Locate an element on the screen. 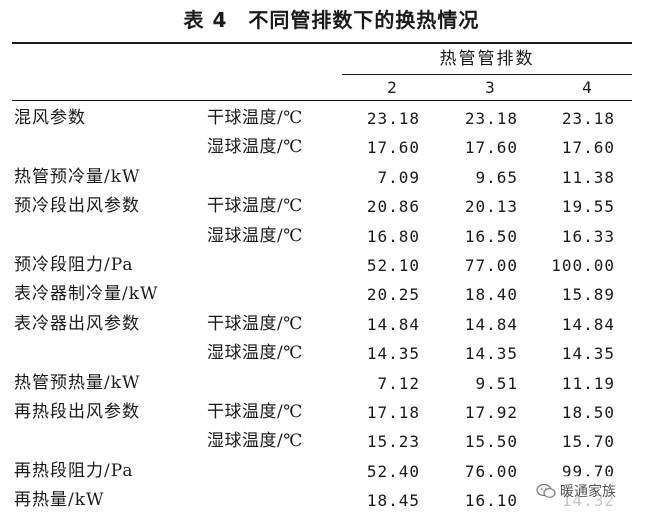 This screenshot has height=519, width=663. row-label: 预冷段出风参数 is located at coordinates (77, 206).